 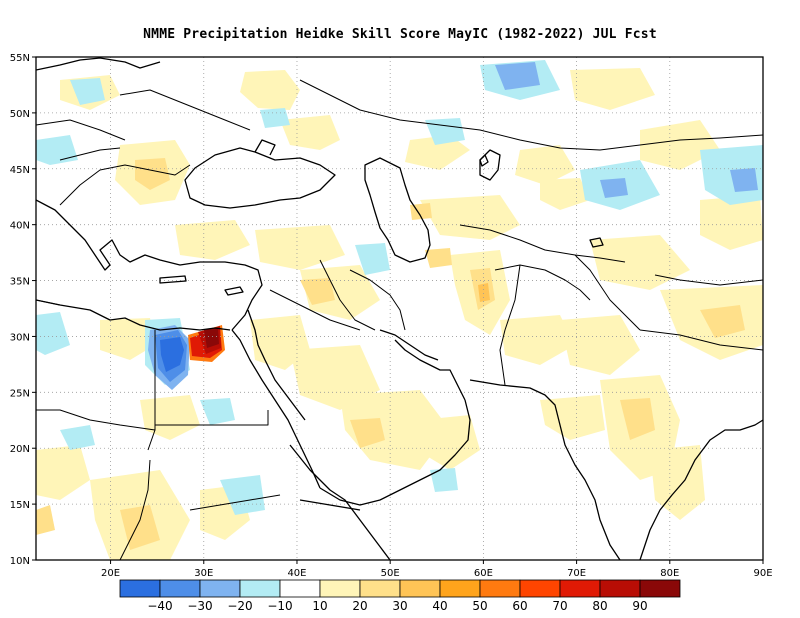 What do you see at coordinates (20, 226) in the screenshot?
I see `lat-tick-label: 40N` at bounding box center [20, 226].